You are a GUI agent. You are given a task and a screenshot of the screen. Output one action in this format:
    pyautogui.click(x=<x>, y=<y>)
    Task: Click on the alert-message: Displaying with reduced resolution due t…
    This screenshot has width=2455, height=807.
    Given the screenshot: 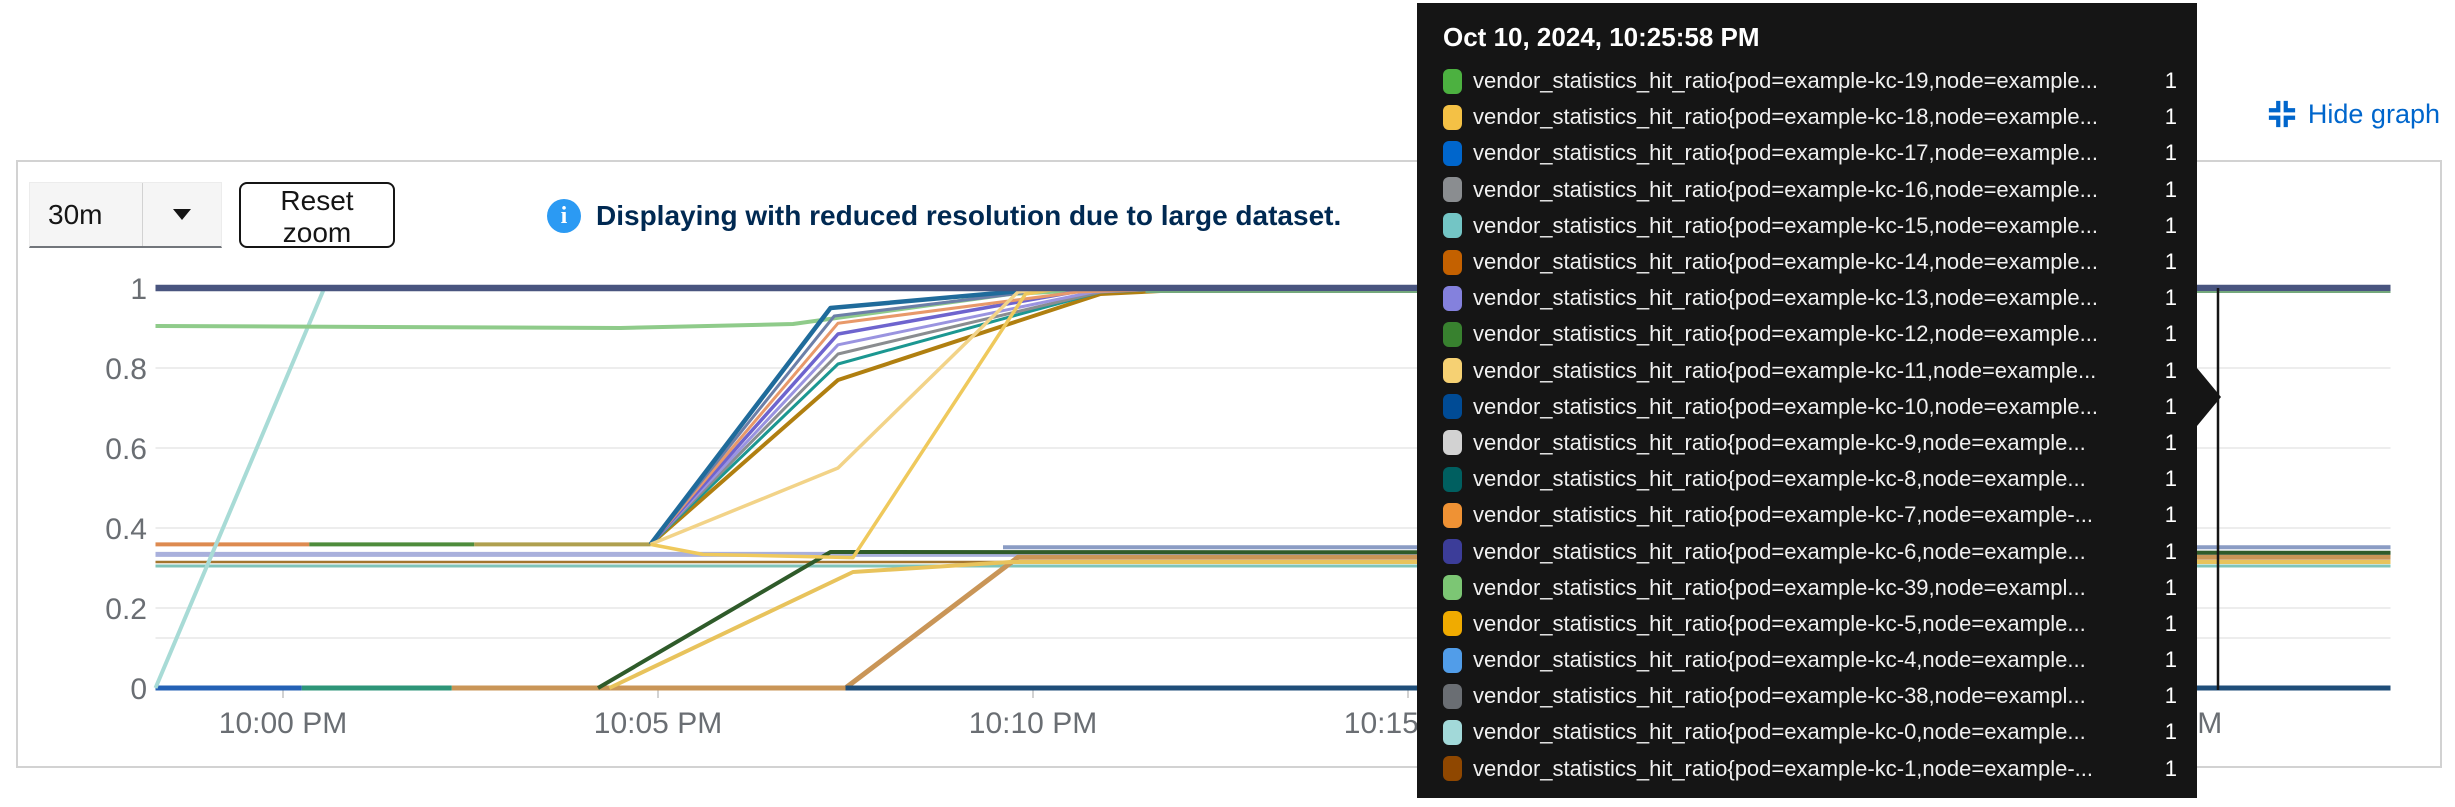 What is the action you would take?
    pyautogui.click(x=969, y=215)
    